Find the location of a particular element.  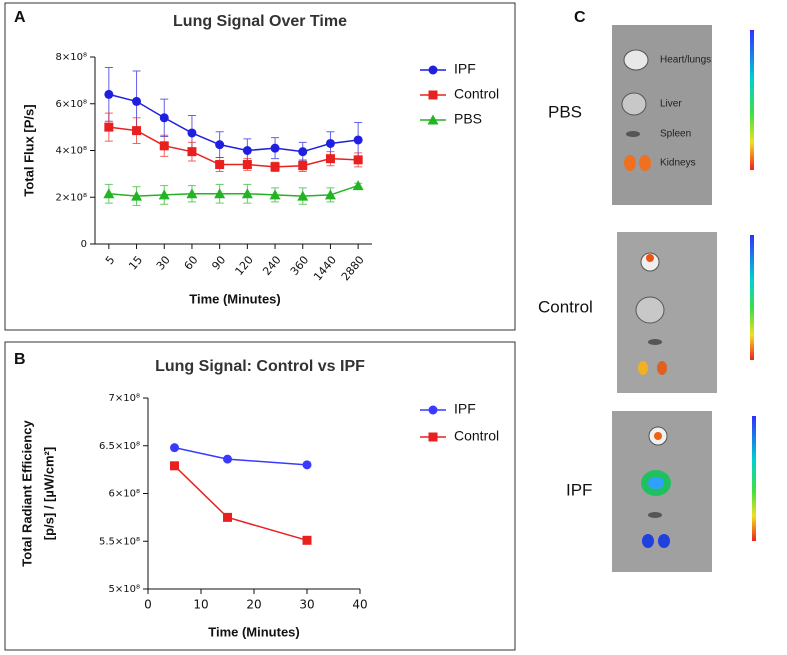

panel-letter: A is located at coordinates (20, 17).